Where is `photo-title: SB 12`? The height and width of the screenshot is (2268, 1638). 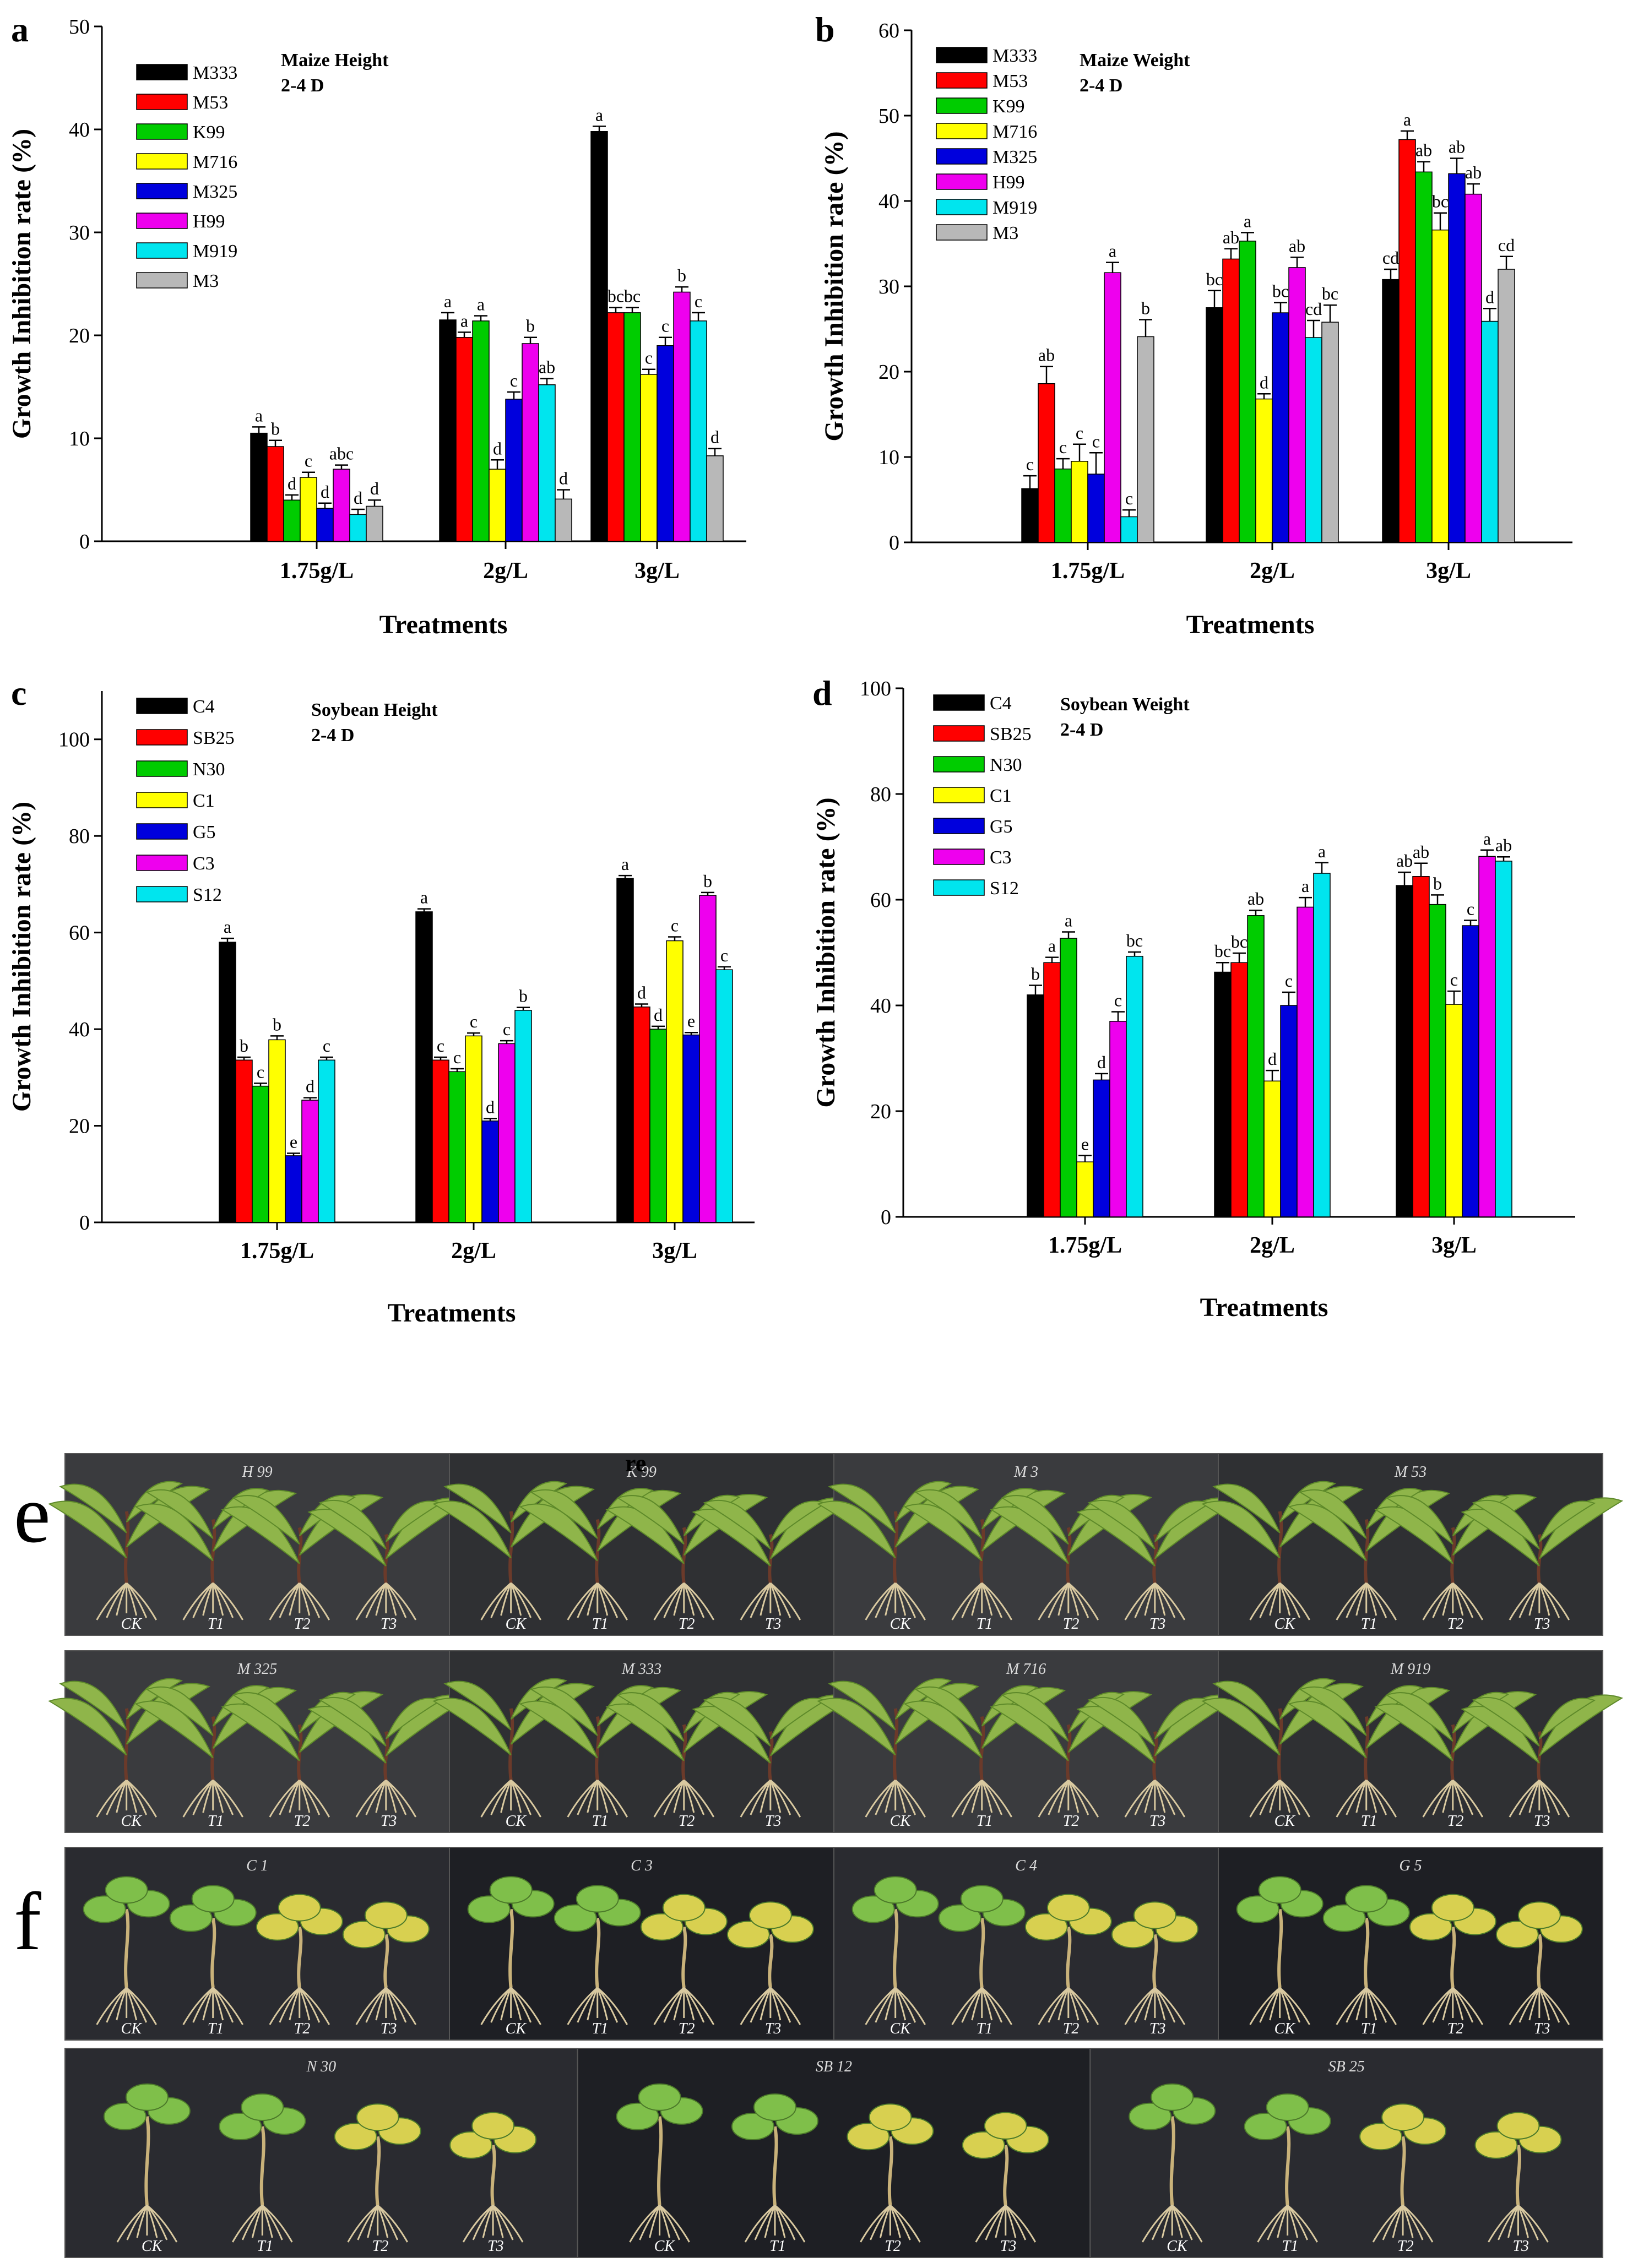
photo-title: SB 12 is located at coordinates (834, 2066).